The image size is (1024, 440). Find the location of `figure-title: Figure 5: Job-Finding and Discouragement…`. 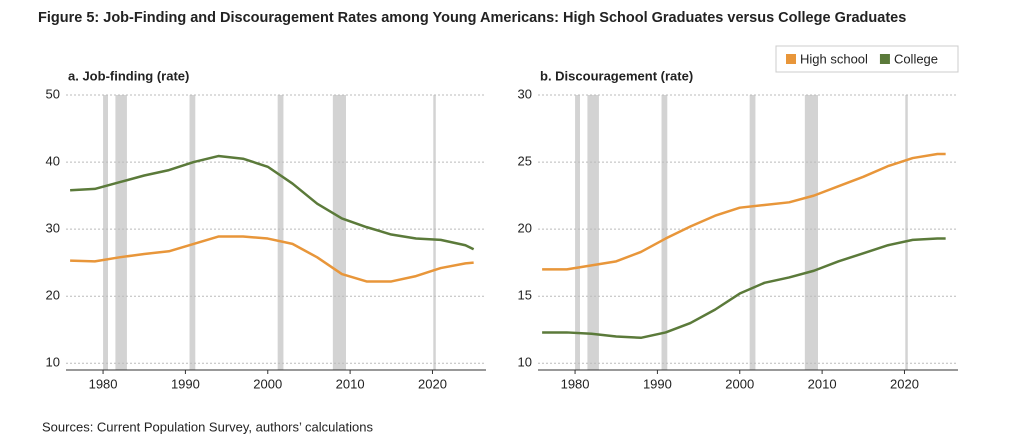

figure-title: Figure 5: Job-Finding and Discouragement… is located at coordinates (472, 18).